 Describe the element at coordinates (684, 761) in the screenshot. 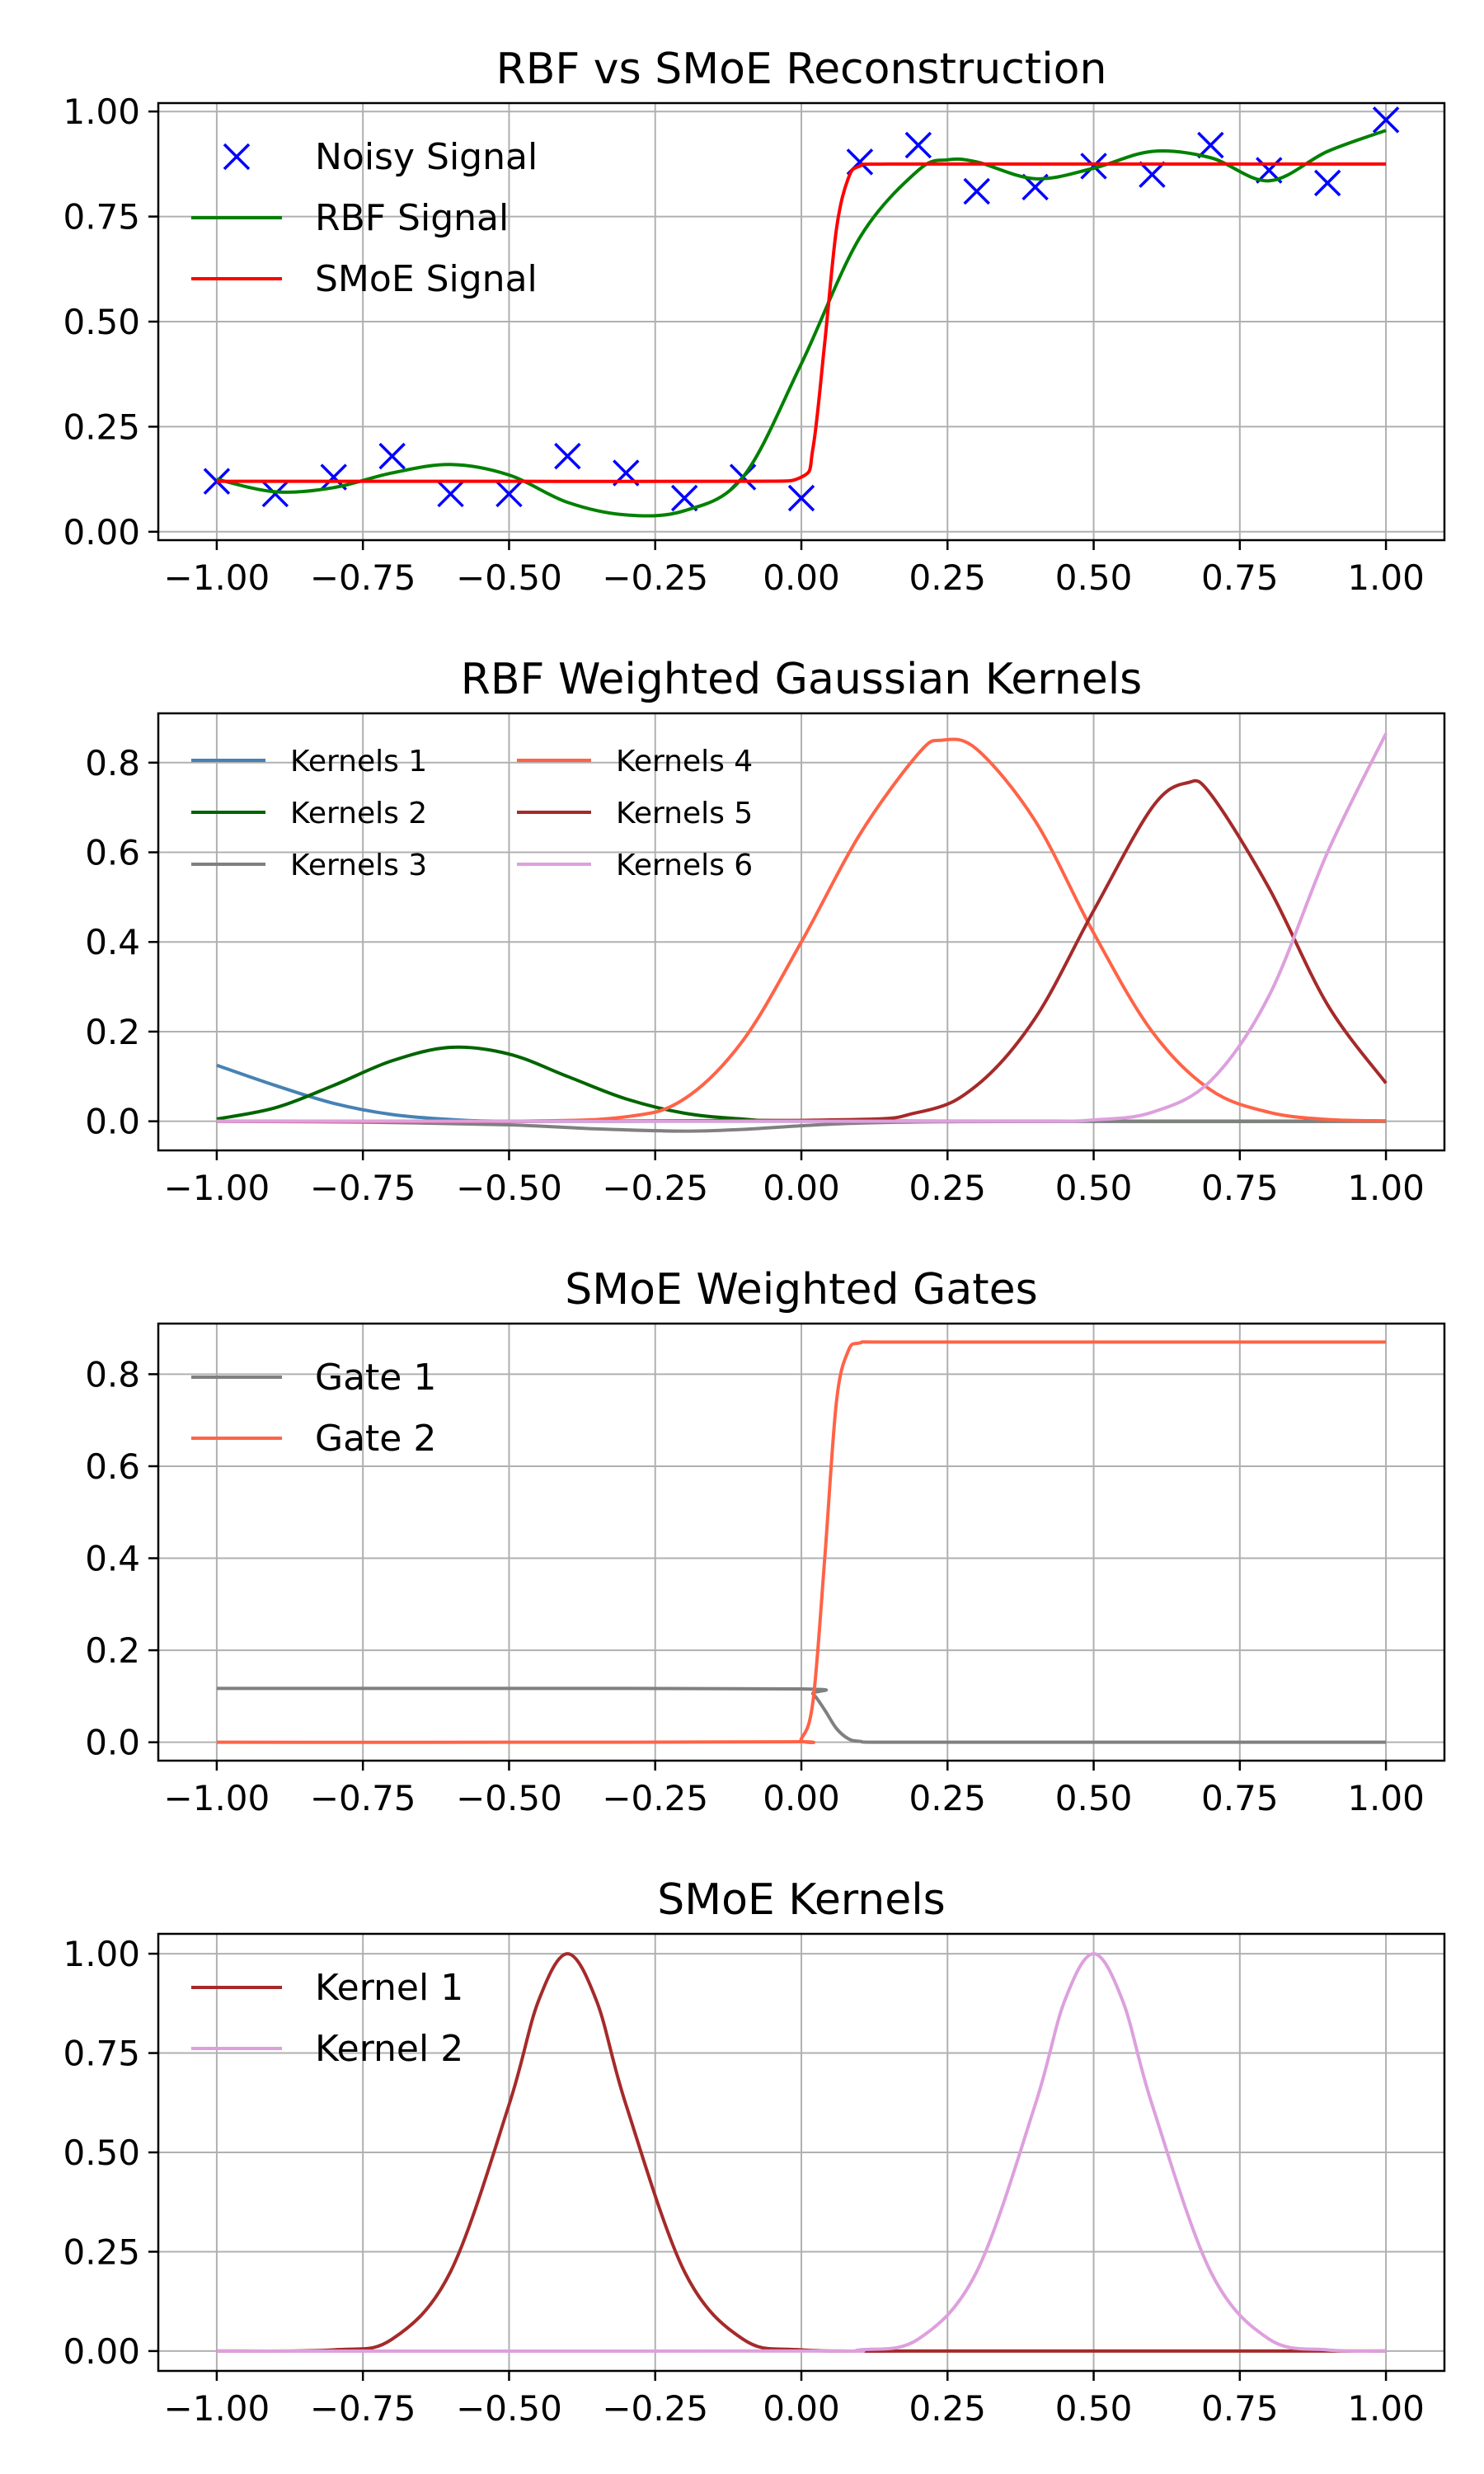

I see `legend-label: Kernels 4` at that location.